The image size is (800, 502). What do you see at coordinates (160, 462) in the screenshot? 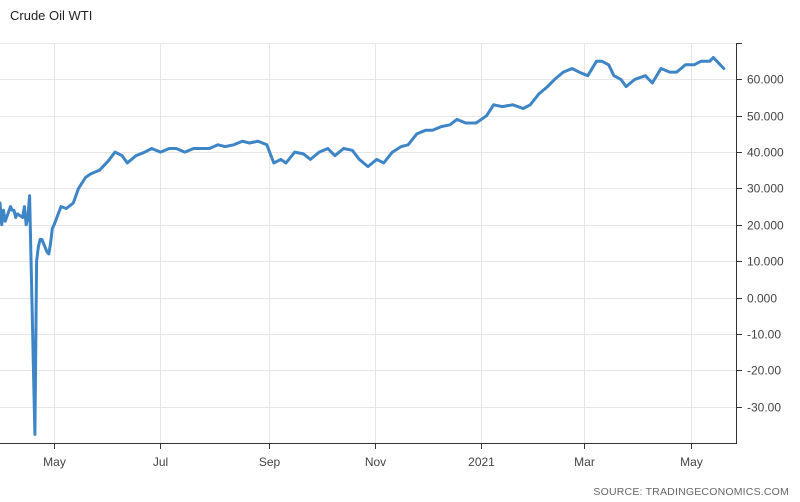
I see `x-tick-label: Jul` at bounding box center [160, 462].